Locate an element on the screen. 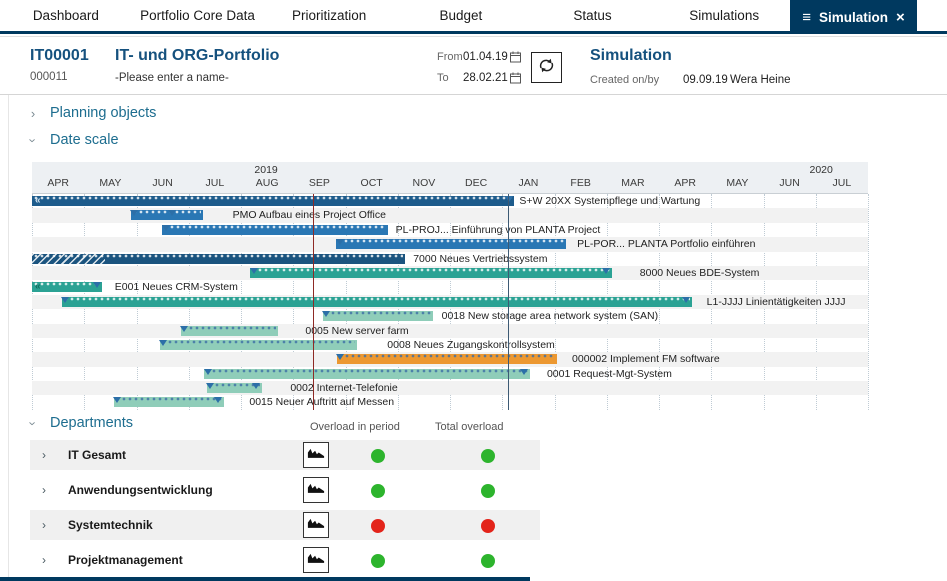 This screenshot has height=581, width=947. gantt-bar-label: S+W 20XX Systempflege und Wartung is located at coordinates (610, 201).